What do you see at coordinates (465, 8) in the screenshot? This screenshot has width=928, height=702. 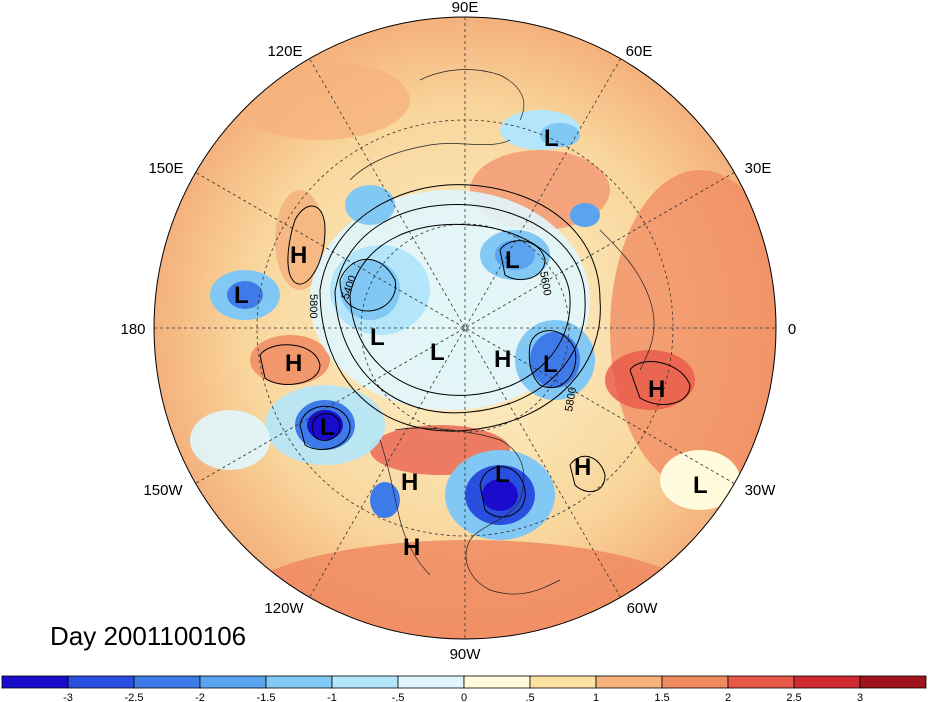 I see `lon-label-90e: 90E` at bounding box center [465, 8].